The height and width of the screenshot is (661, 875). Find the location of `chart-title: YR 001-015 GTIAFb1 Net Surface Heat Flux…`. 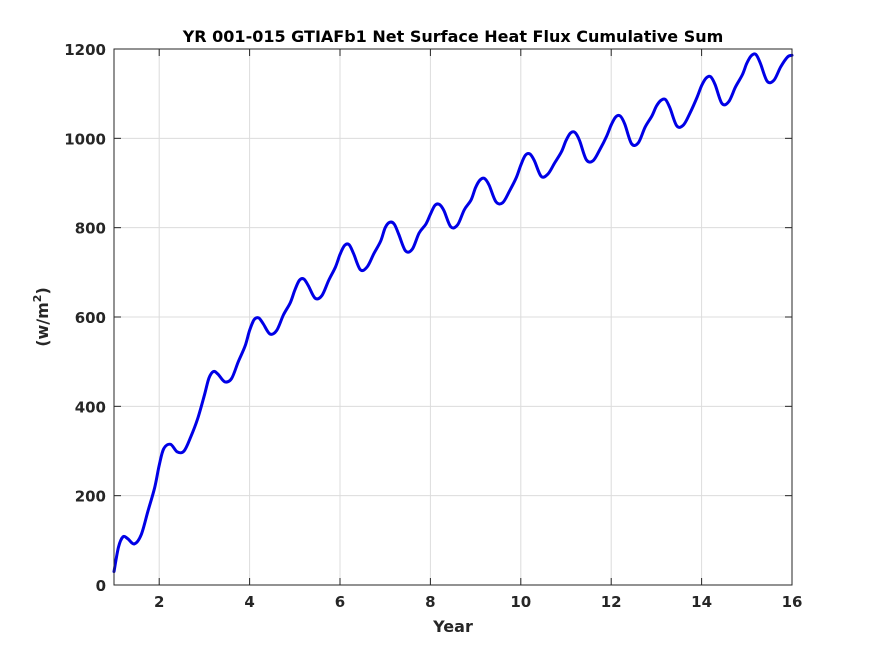

chart-title: YR 001-015 GTIAFb1 Net Surface Heat Flux… is located at coordinates (453, 36).